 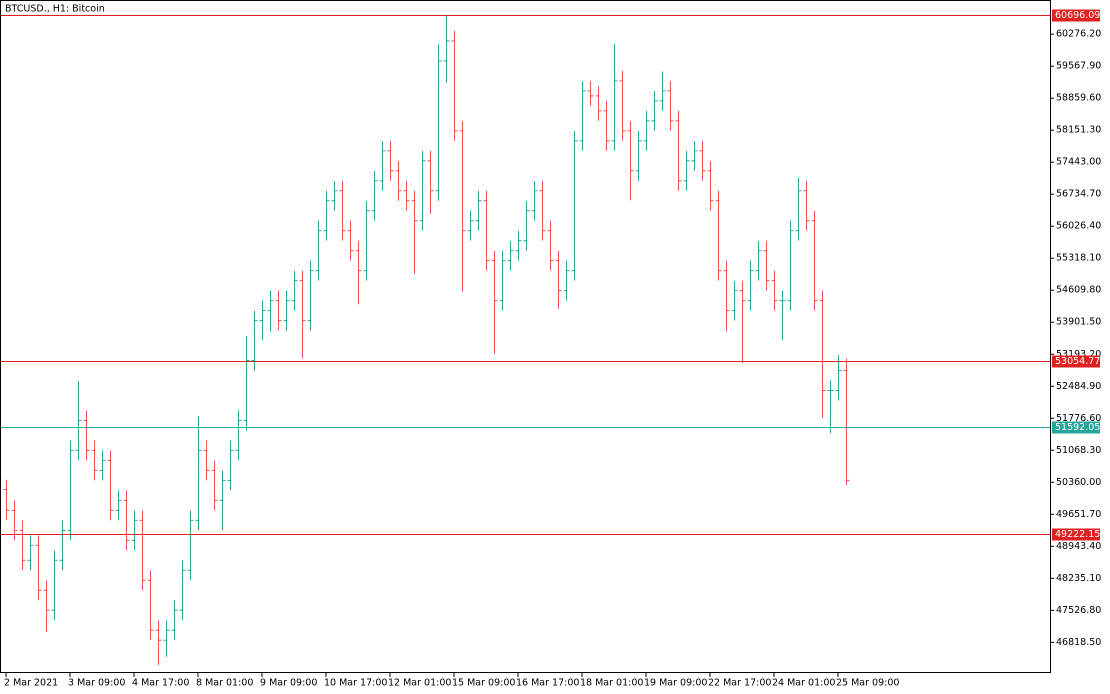 I want to click on chart-title: BTCUSD., H1: Bitcoin, so click(x=55, y=9).